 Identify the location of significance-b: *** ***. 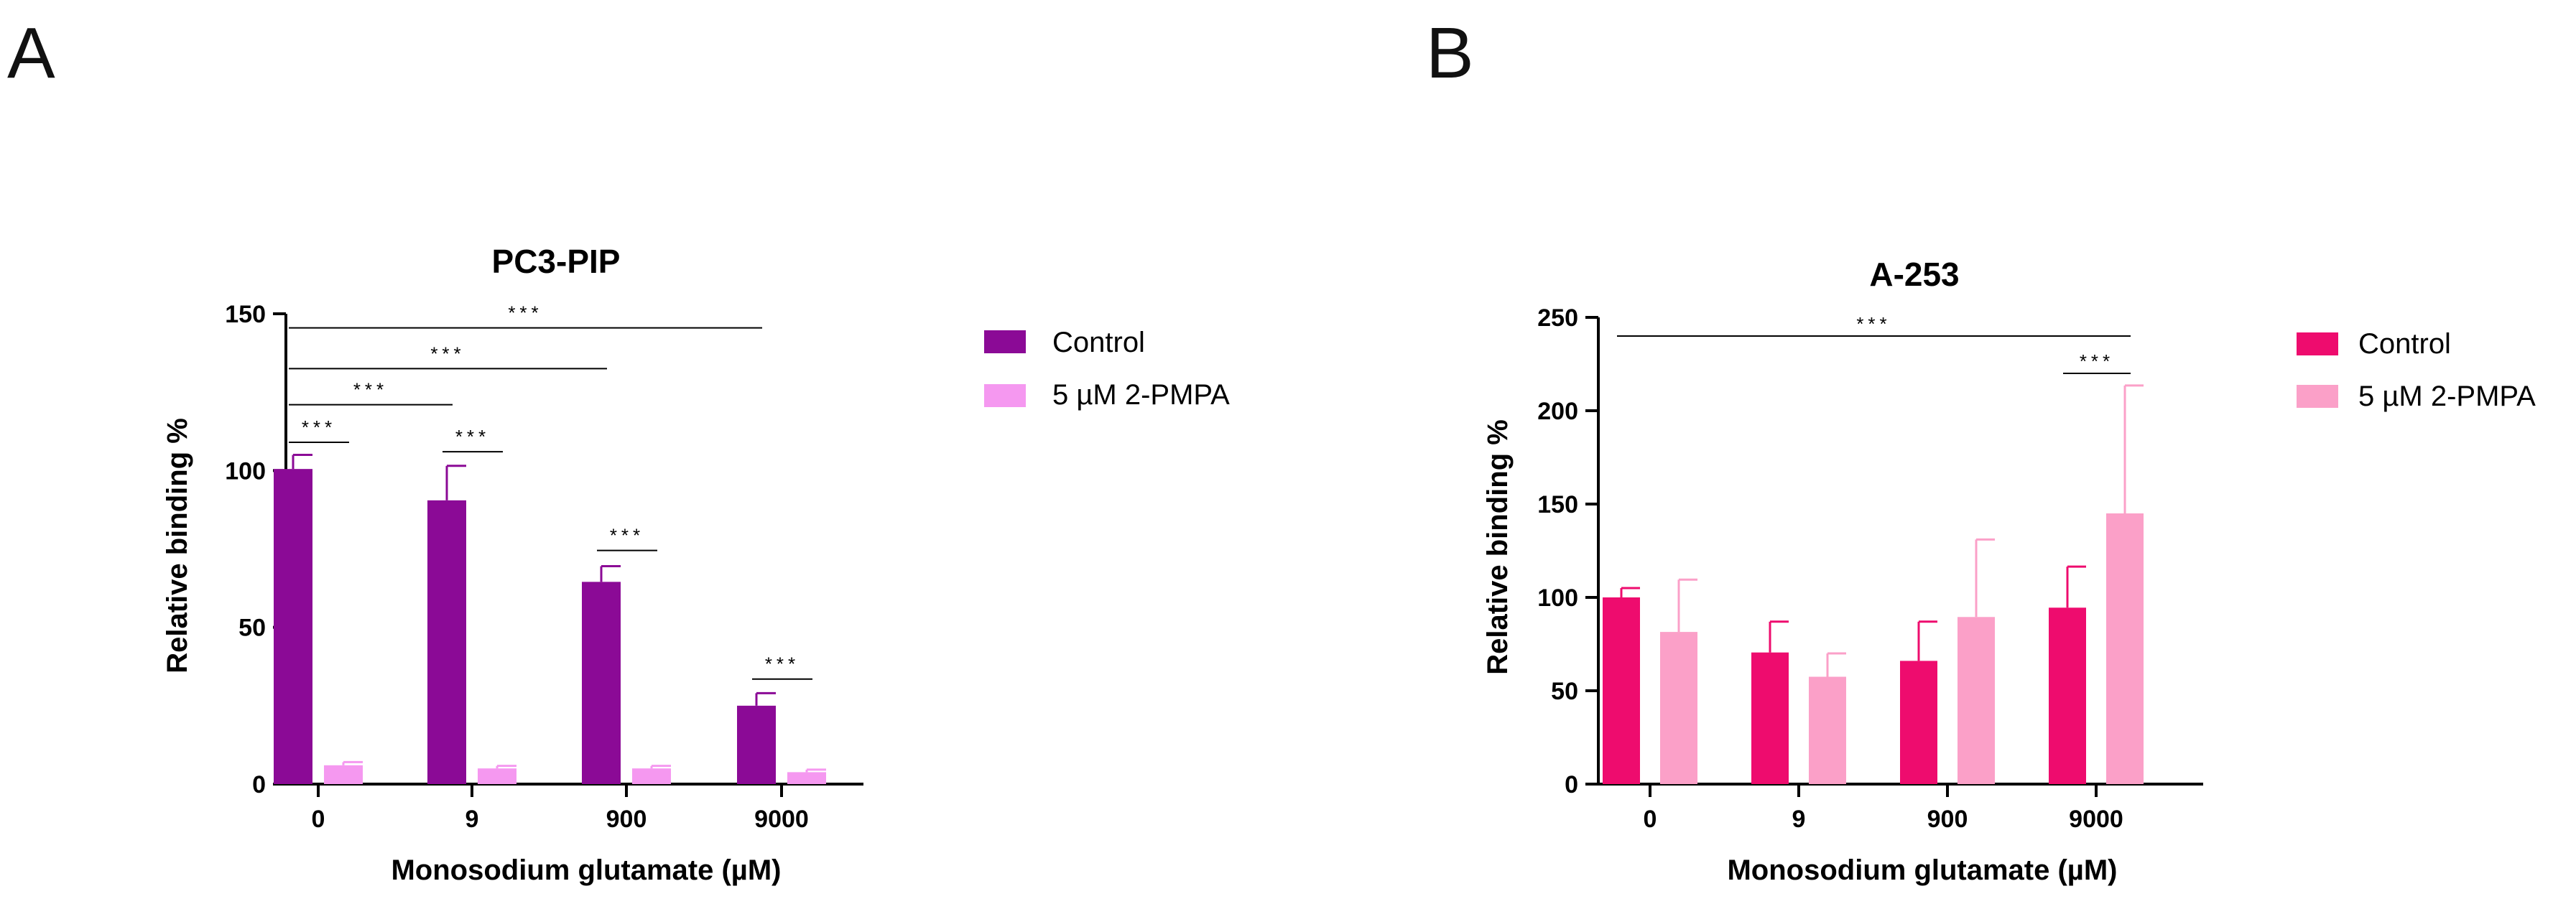
(1874, 343).